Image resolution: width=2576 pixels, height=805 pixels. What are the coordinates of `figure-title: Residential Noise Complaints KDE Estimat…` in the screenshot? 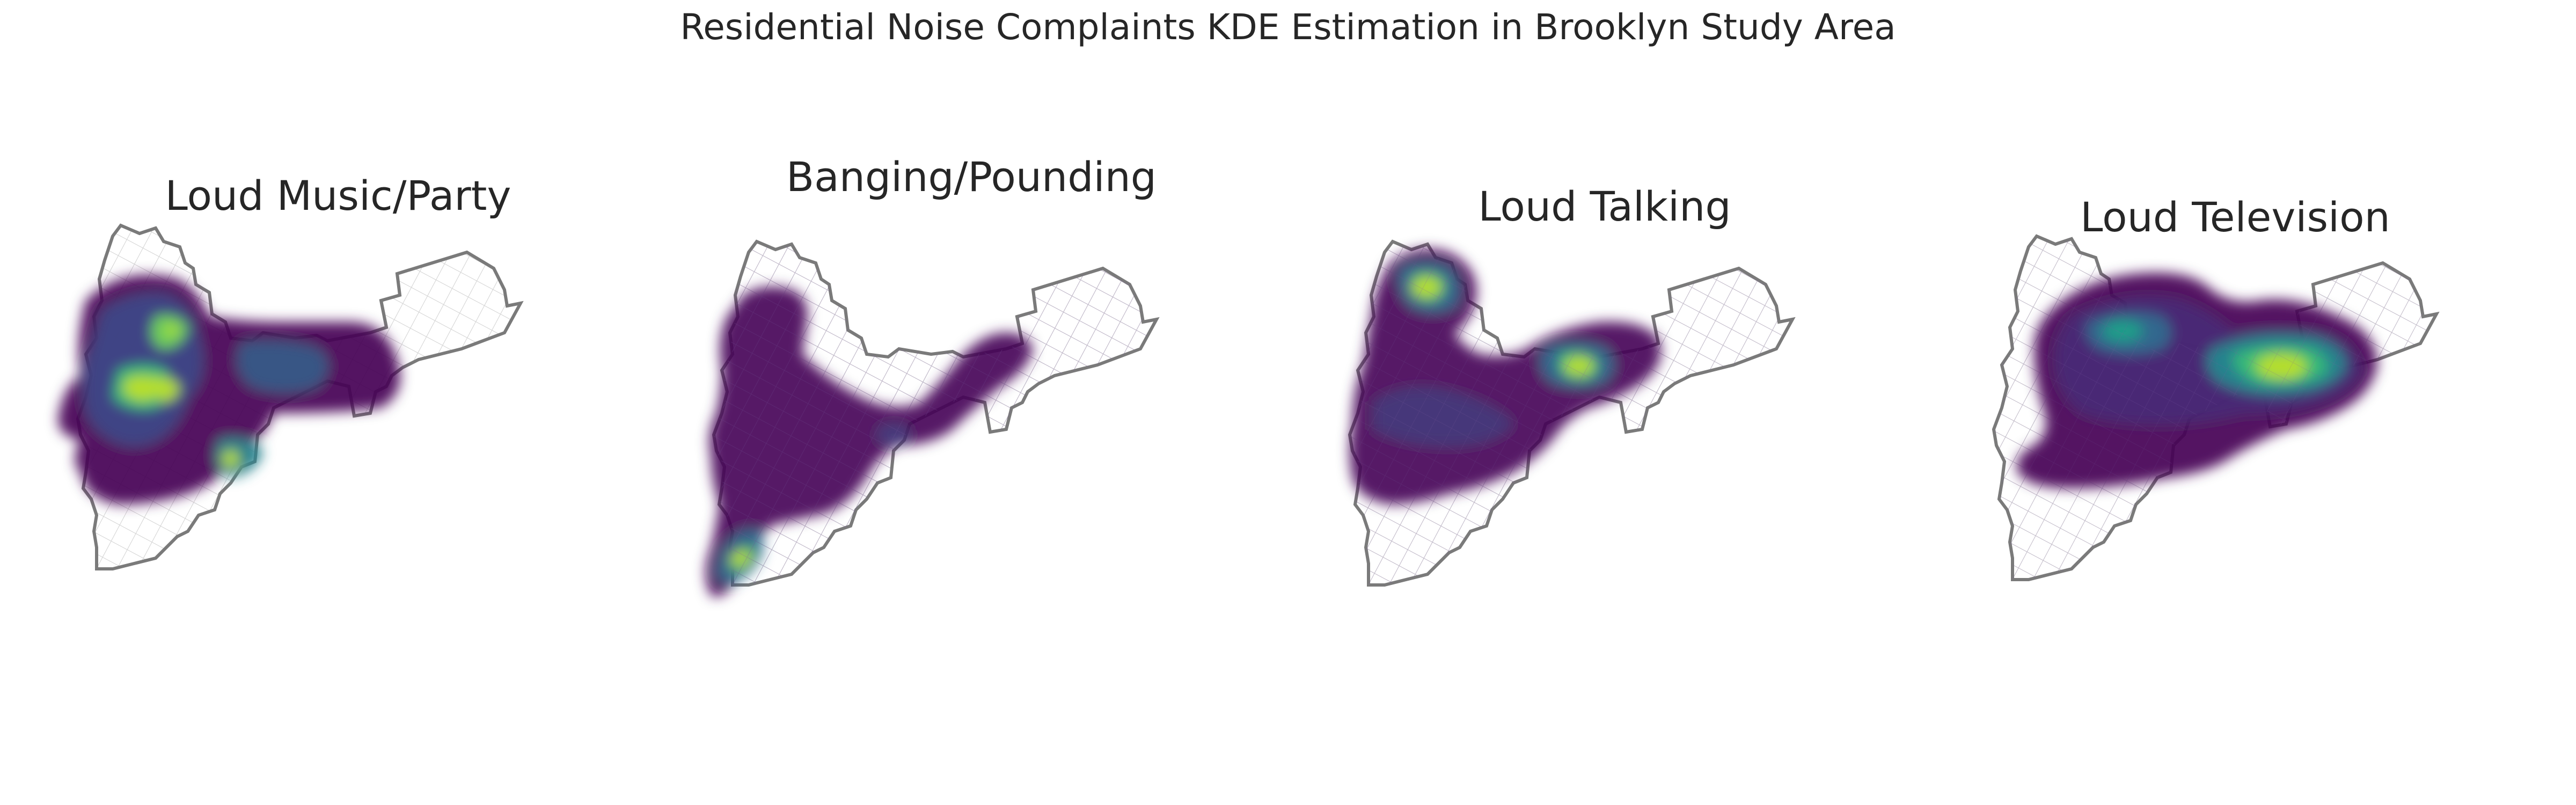 It's located at (1288, 27).